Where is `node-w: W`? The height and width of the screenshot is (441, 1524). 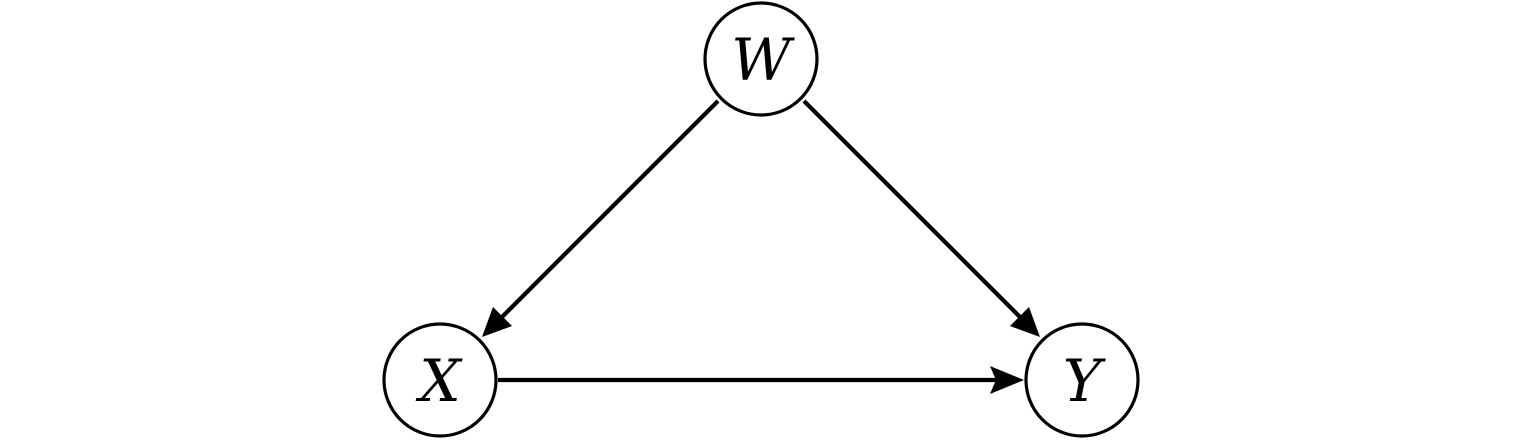 node-w: W is located at coordinates (761, 59).